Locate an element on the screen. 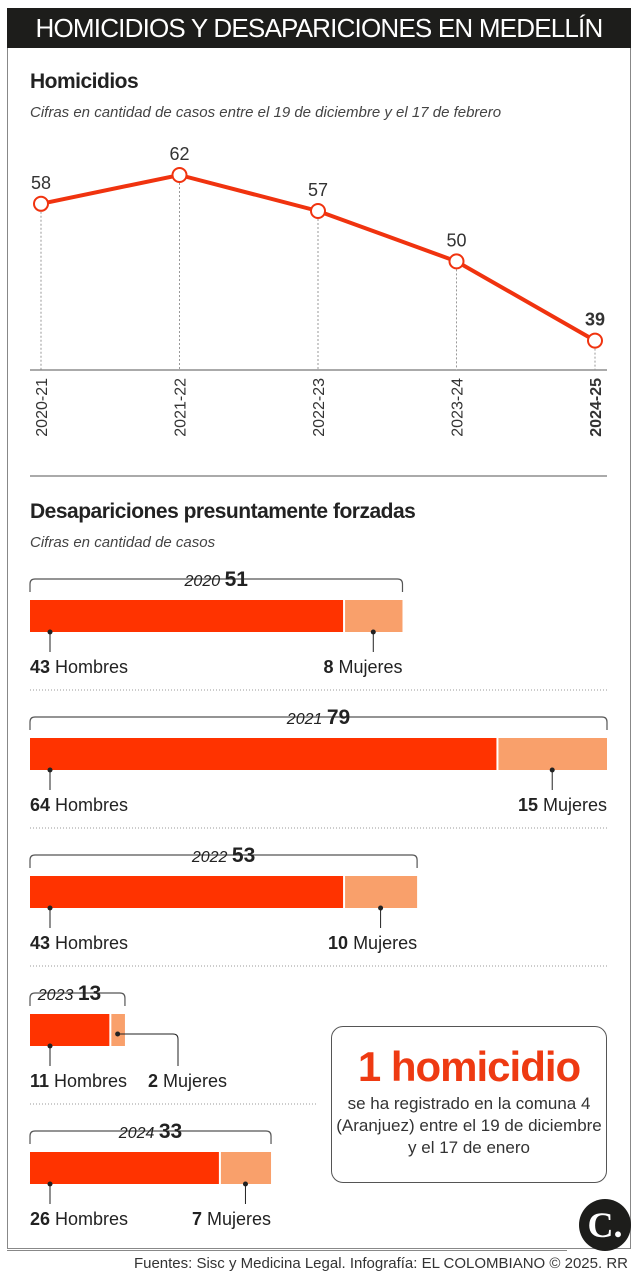 The width and height of the screenshot is (638, 1279). hombres-label: 11 Hombres is located at coordinates (78, 1081).